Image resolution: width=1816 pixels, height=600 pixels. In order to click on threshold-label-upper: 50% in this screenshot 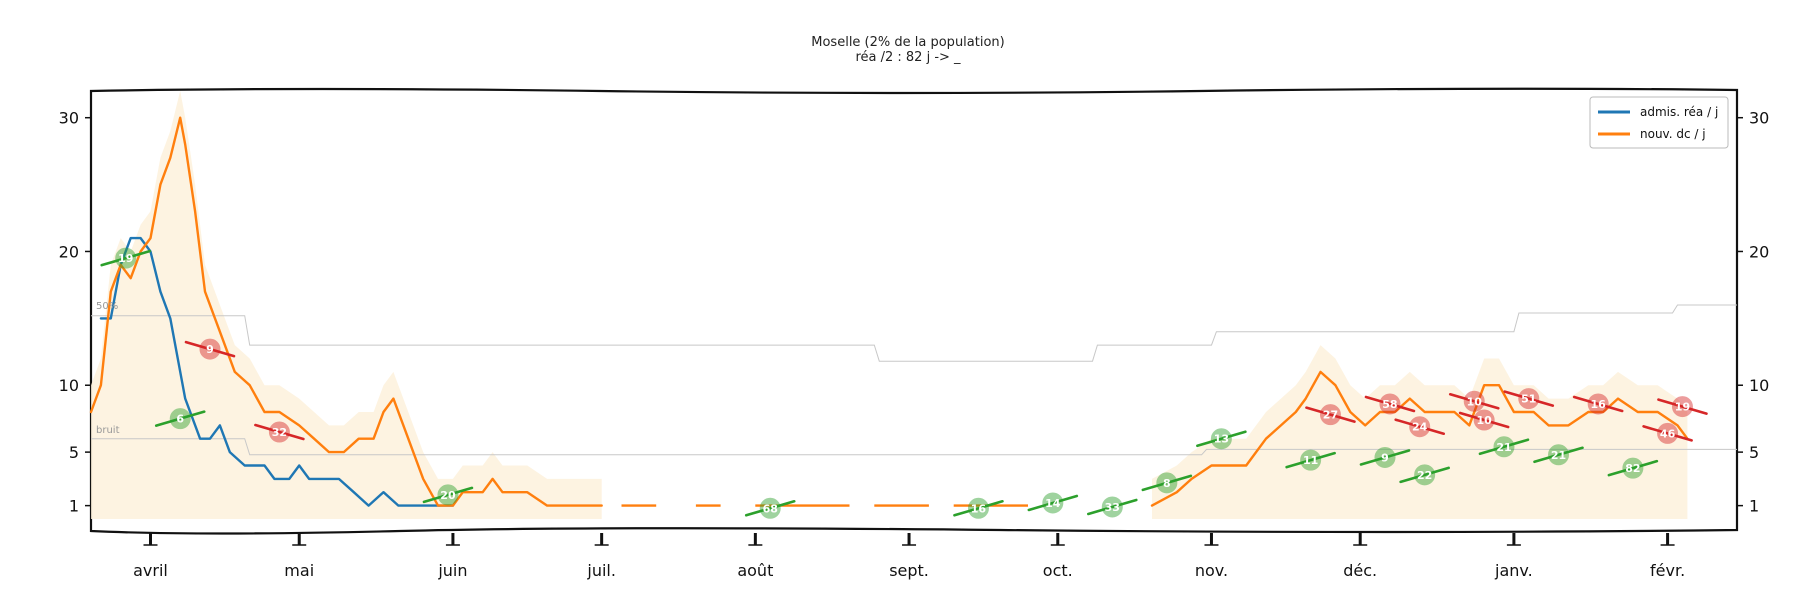, I will do `click(107, 306)`.